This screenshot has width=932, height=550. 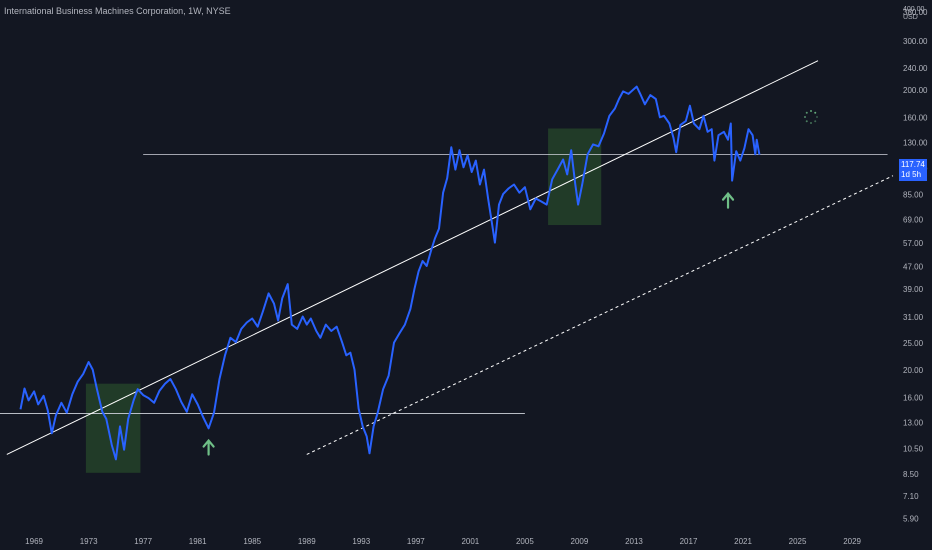 I want to click on y-tick-label: 20.00, so click(x=913, y=370).